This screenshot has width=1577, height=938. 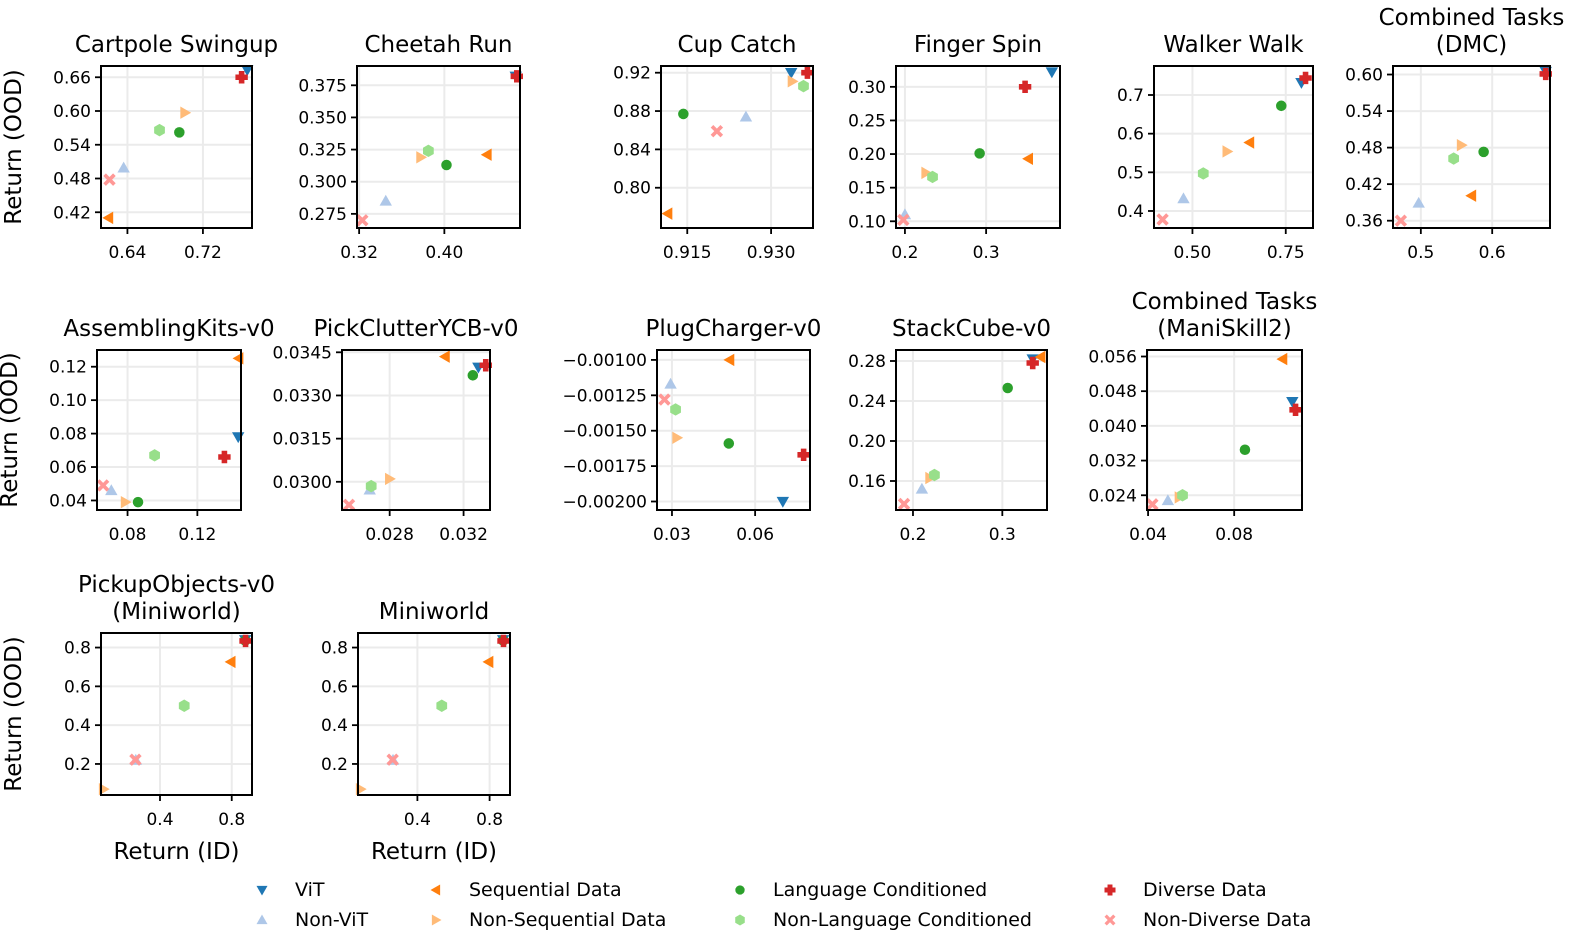 What do you see at coordinates (867, 88) in the screenshot?
I see `y-tick-label: 0.30` at bounding box center [867, 88].